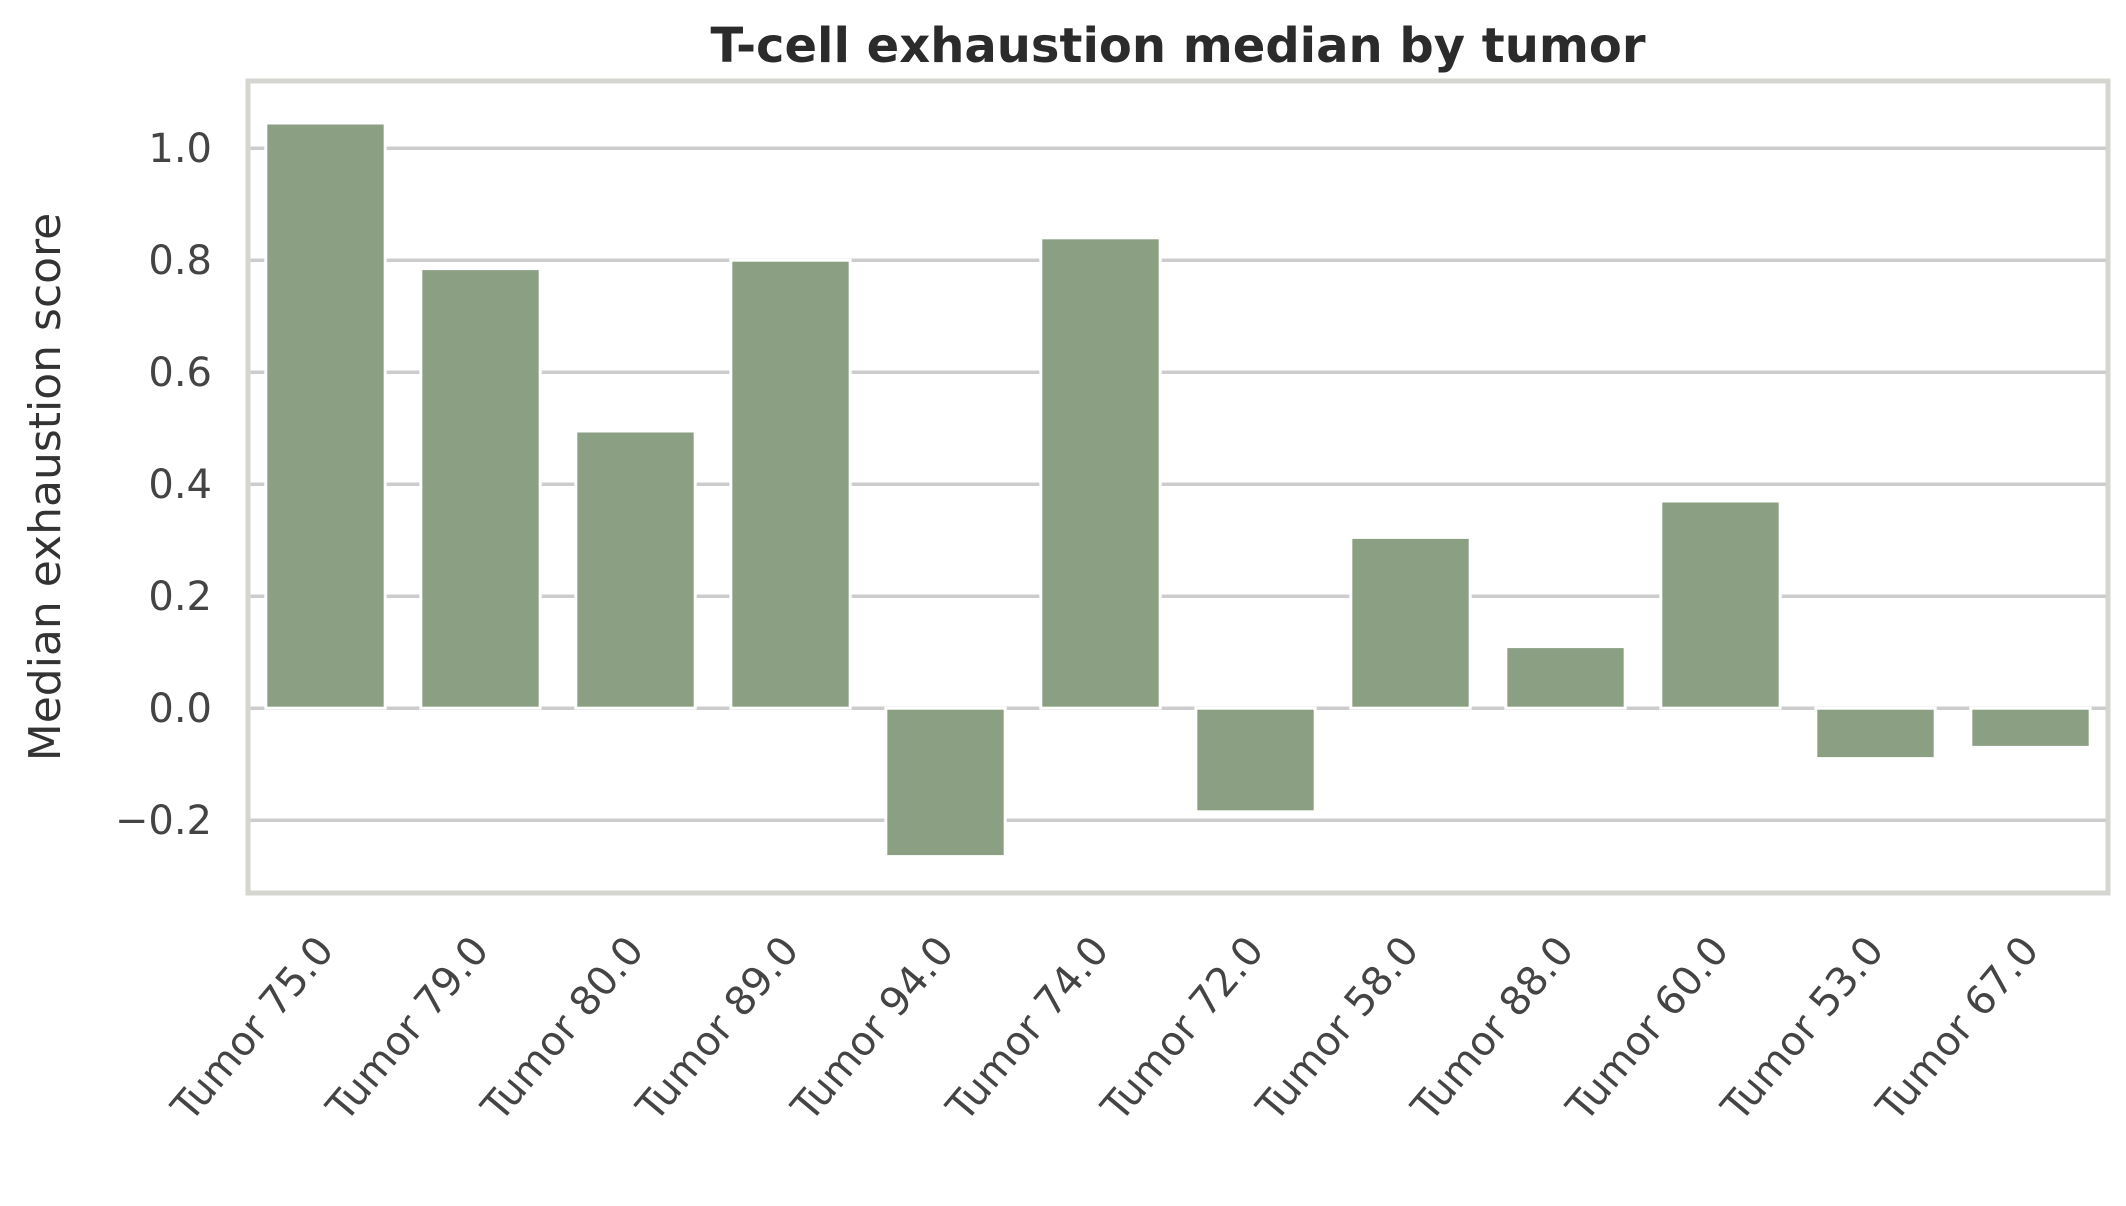  What do you see at coordinates (163, 821) in the screenshot?
I see `y-tick-label: −0.2` at bounding box center [163, 821].